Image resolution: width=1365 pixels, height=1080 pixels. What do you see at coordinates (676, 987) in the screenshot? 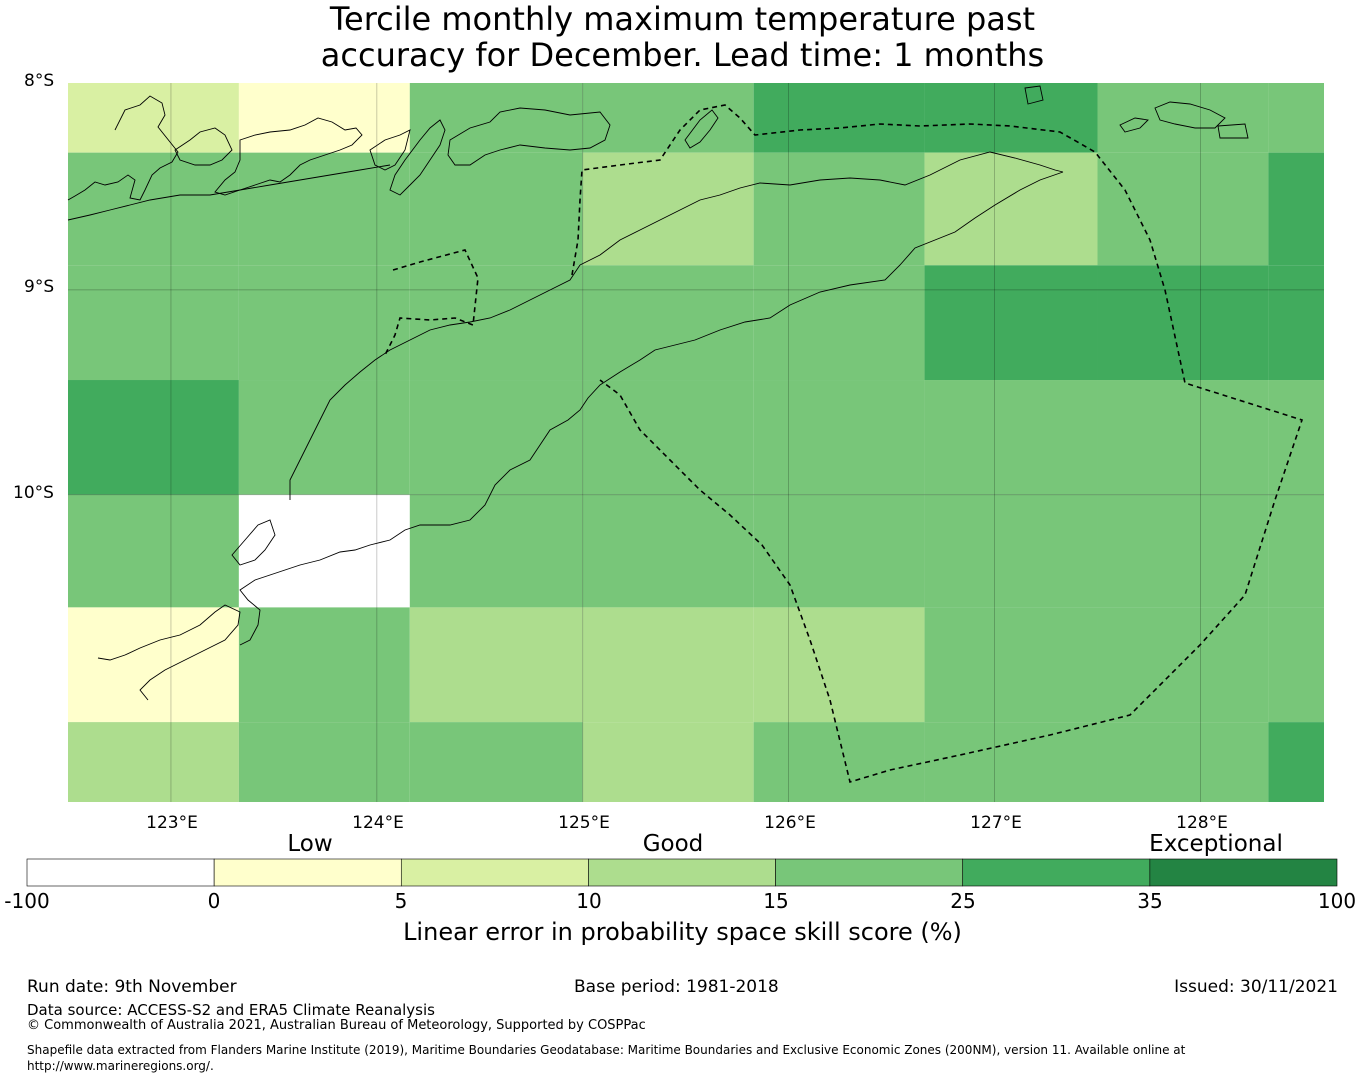
I see `base-period: Base period: 1981-2018` at bounding box center [676, 987].